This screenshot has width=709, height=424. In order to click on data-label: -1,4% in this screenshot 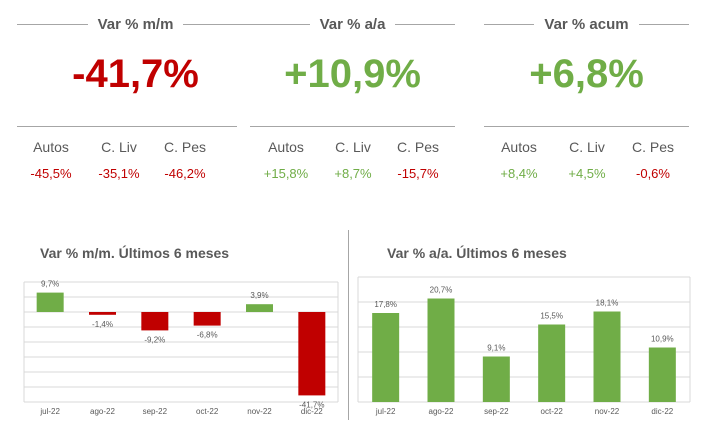, I will do `click(102, 324)`.